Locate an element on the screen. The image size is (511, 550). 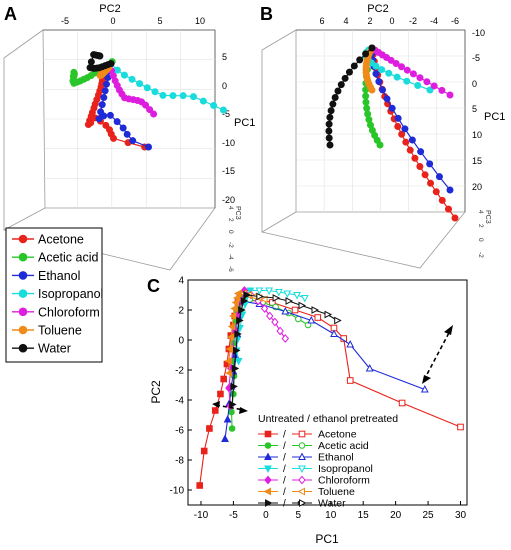
panel-b-floor is located at coordinates (363, 240).